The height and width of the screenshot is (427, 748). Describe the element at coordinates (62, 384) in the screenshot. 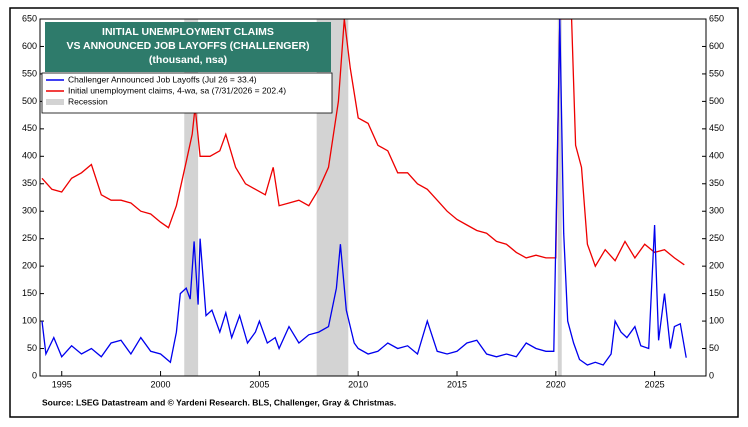

I see `x-tick-label: 1995` at that location.